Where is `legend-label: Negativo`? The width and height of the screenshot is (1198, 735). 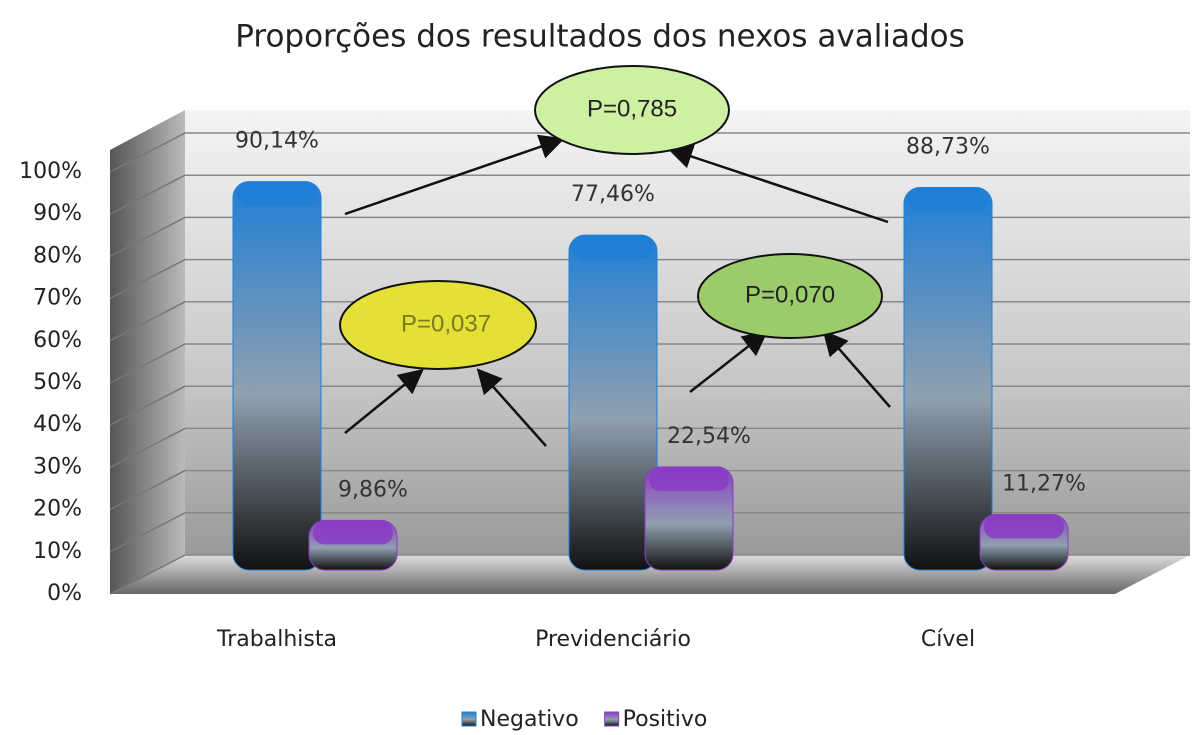 legend-label: Negativo is located at coordinates (529, 719).